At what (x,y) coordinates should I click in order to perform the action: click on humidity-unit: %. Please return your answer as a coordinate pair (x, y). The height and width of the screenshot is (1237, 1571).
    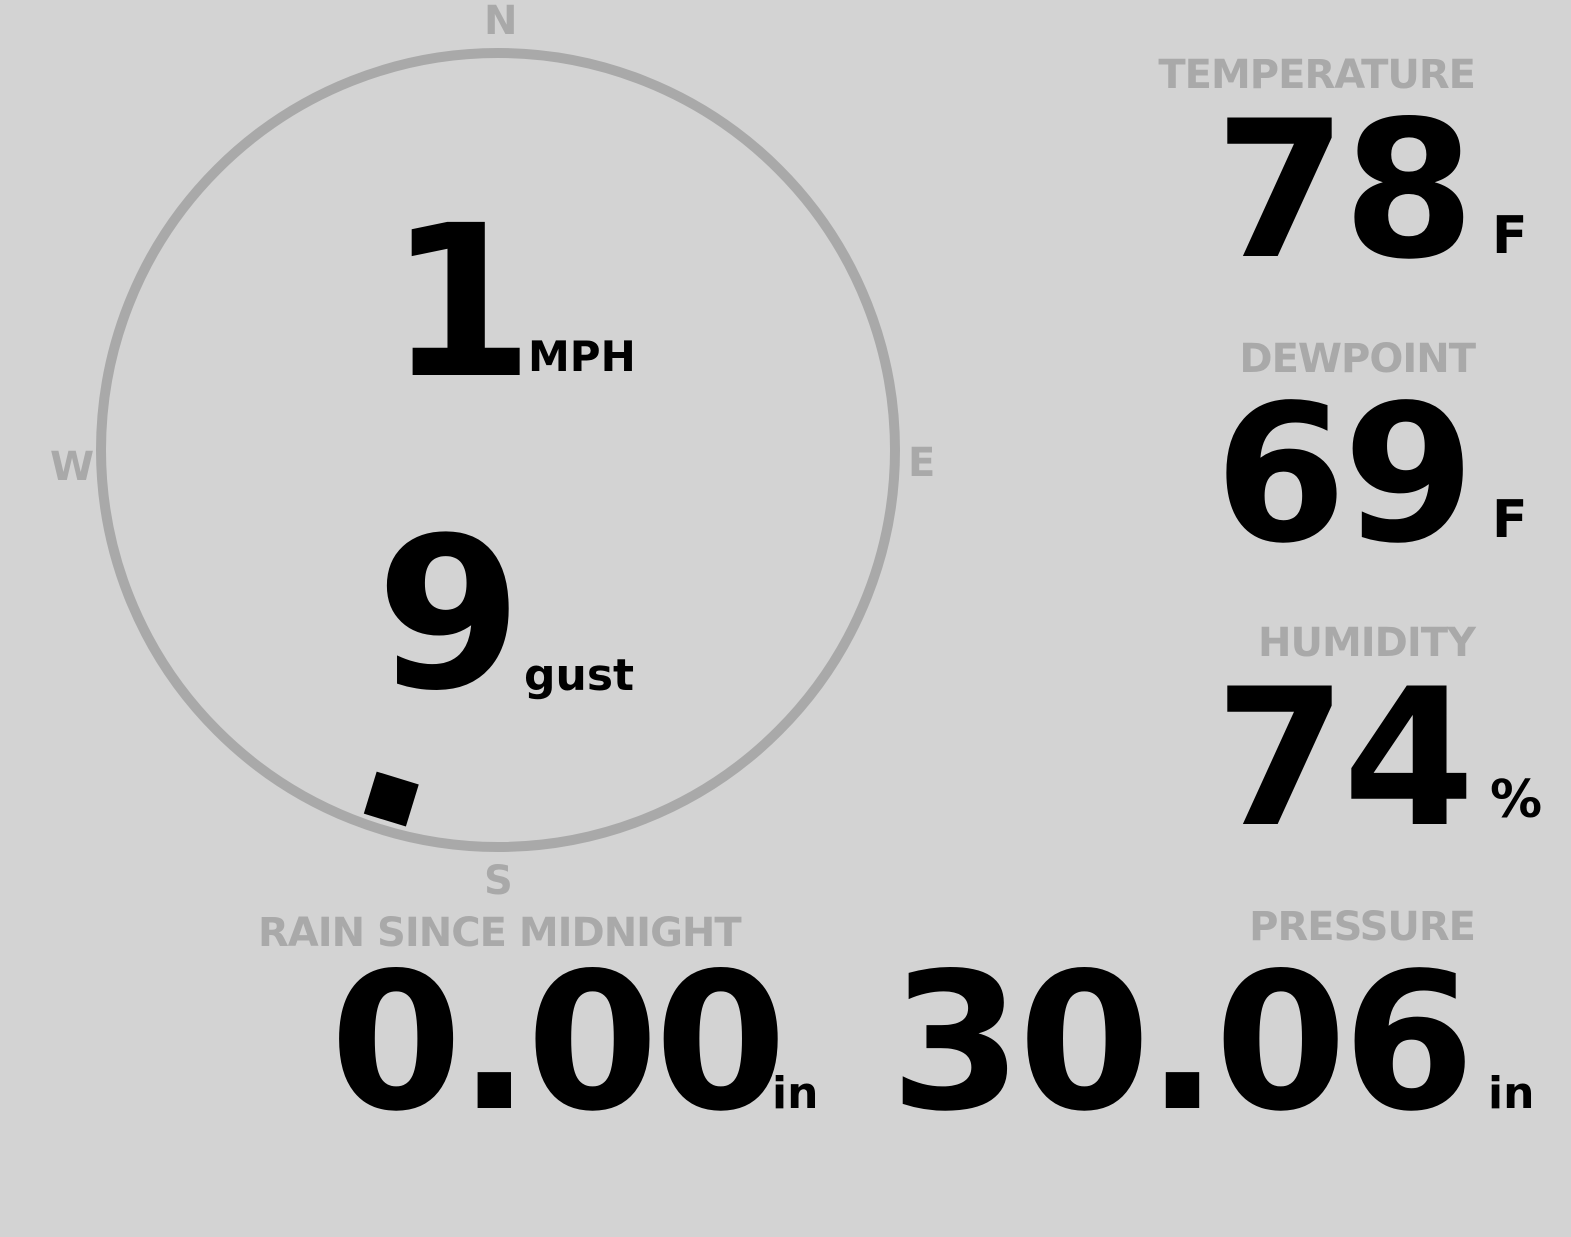
    Looking at the image, I should click on (1516, 800).